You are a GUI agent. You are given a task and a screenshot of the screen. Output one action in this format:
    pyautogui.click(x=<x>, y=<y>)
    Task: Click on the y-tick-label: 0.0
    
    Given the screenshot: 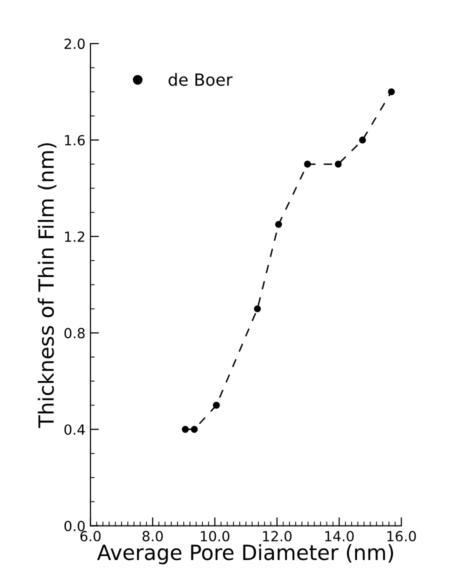 What is the action you would take?
    pyautogui.click(x=74, y=526)
    